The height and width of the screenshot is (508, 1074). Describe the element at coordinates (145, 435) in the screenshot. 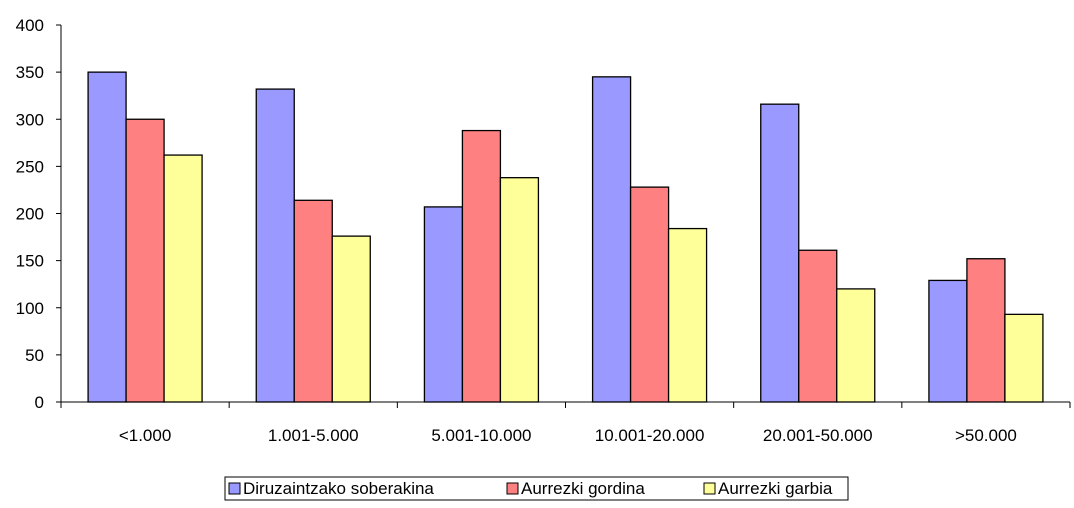

I see `x-tick-label: <1.000` at that location.